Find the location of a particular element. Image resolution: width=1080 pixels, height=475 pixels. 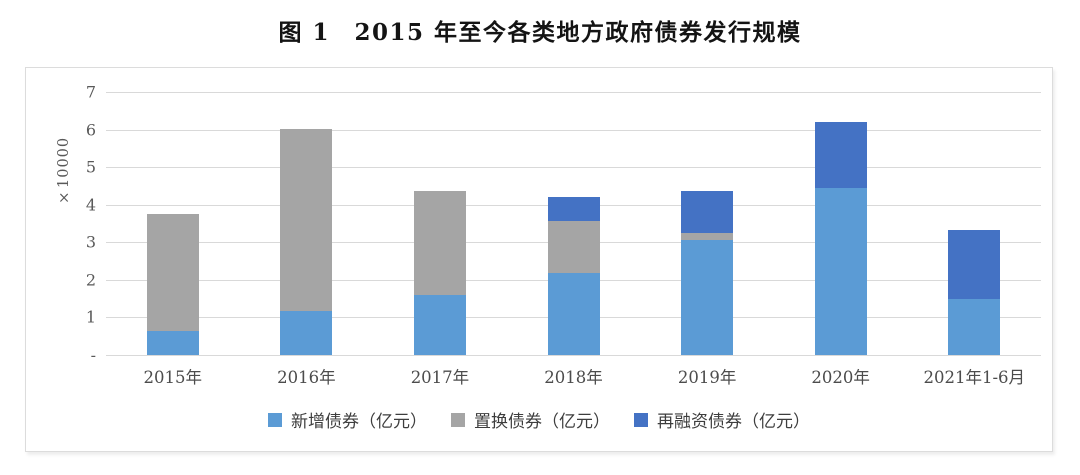

legend: 新增债券（亿元） 置换债券（亿元） 再融资债券（亿元） is located at coordinates (539, 419).